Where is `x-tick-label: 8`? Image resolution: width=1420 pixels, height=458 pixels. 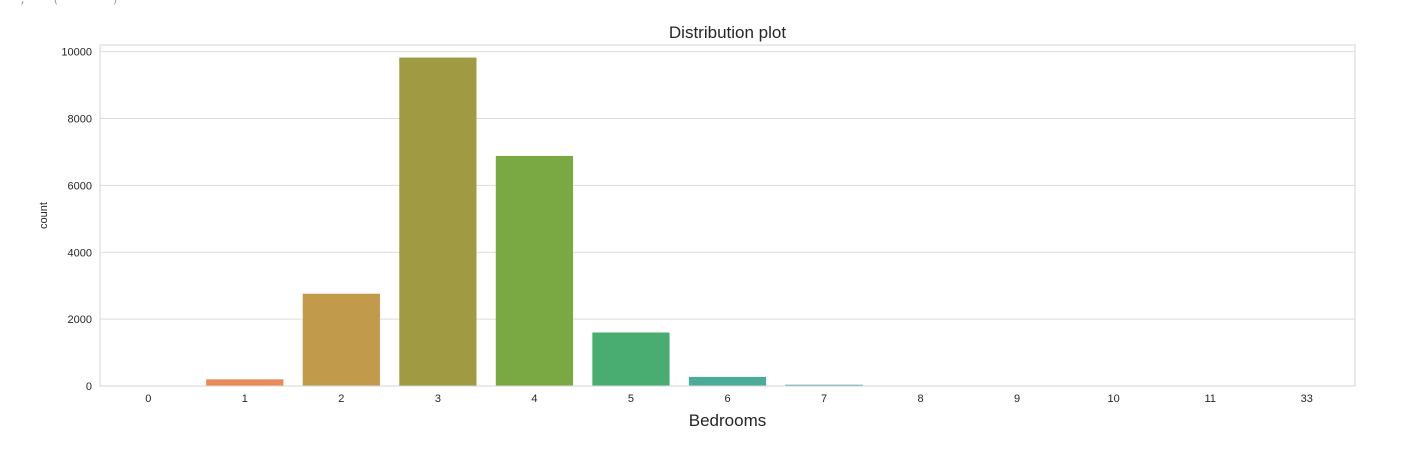
x-tick-label: 8 is located at coordinates (921, 399).